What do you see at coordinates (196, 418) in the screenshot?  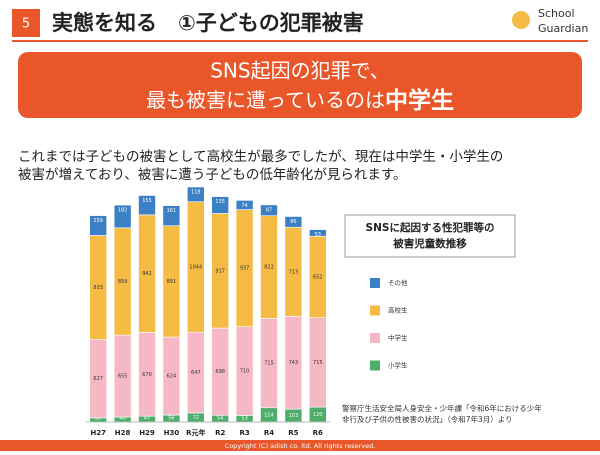 I see `value-label: 72` at bounding box center [196, 418].